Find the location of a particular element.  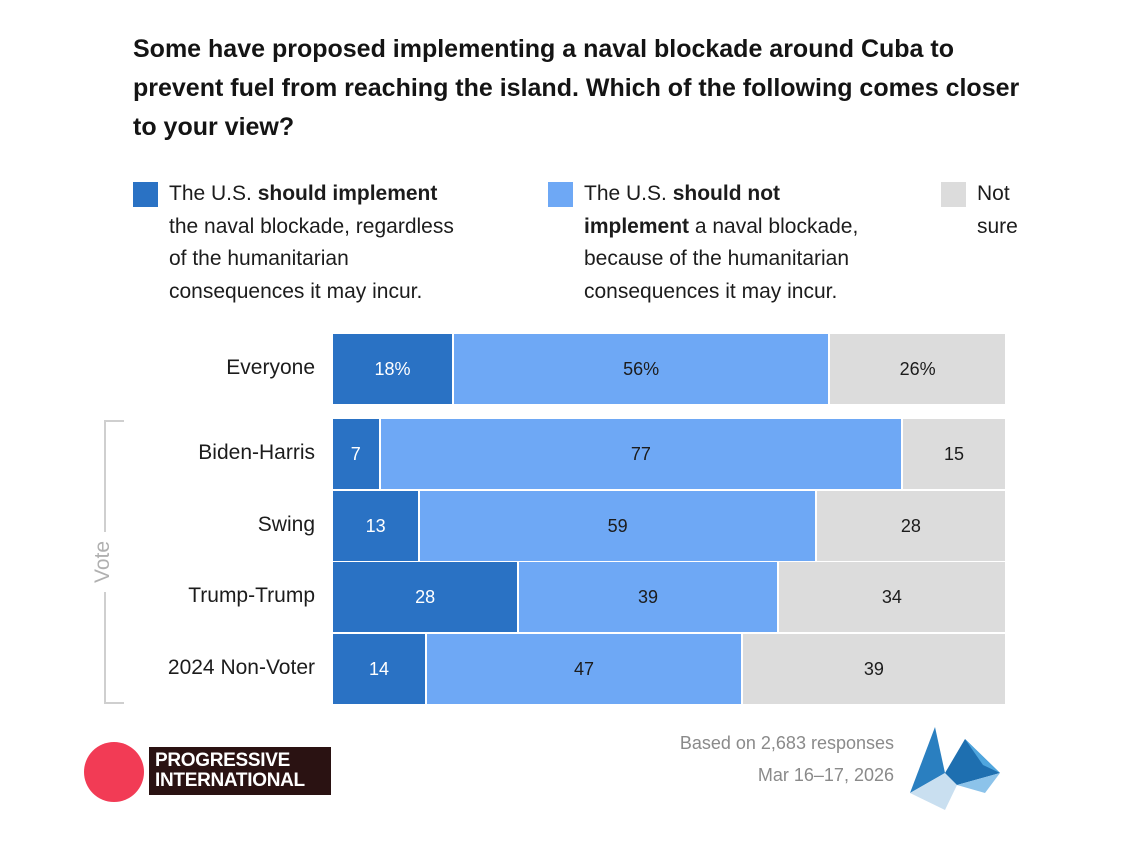

legend-line: the naval blockade, regardless is located at coordinates (349, 227).